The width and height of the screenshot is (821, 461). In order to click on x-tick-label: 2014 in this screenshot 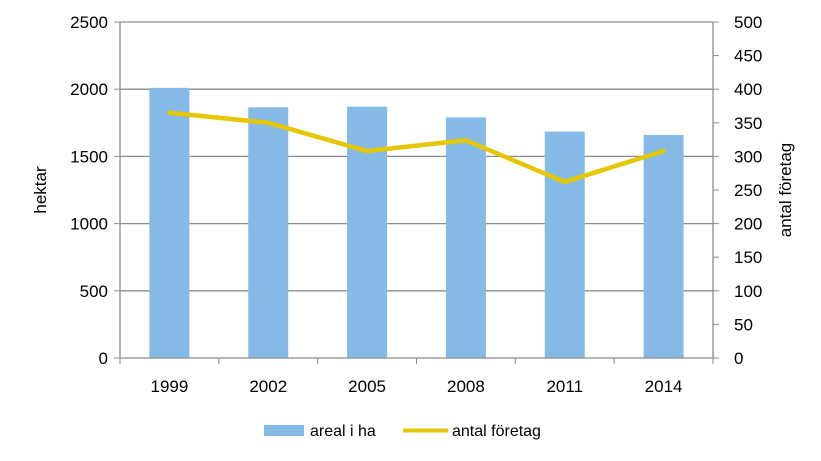, I will do `click(664, 386)`.